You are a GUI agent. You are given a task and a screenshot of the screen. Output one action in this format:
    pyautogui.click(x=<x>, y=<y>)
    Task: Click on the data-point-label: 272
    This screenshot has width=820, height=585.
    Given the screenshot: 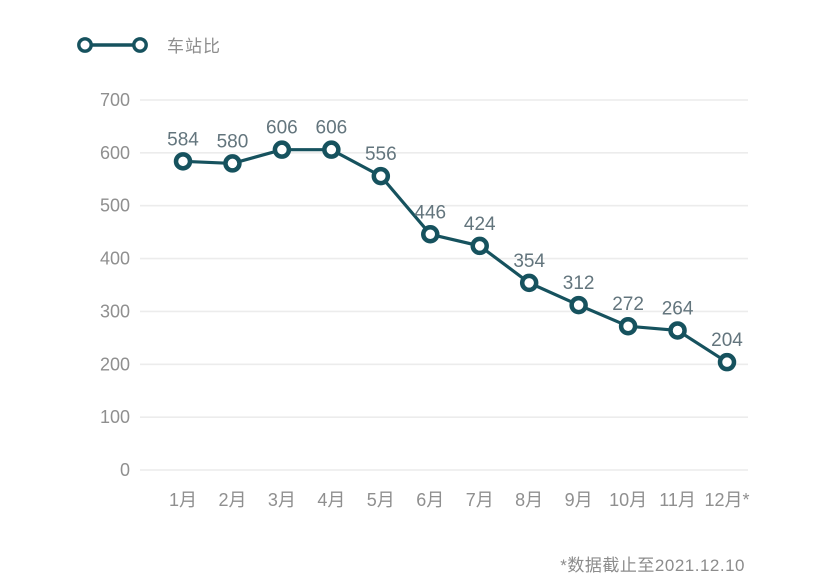 What is the action you would take?
    pyautogui.click(x=628, y=304)
    